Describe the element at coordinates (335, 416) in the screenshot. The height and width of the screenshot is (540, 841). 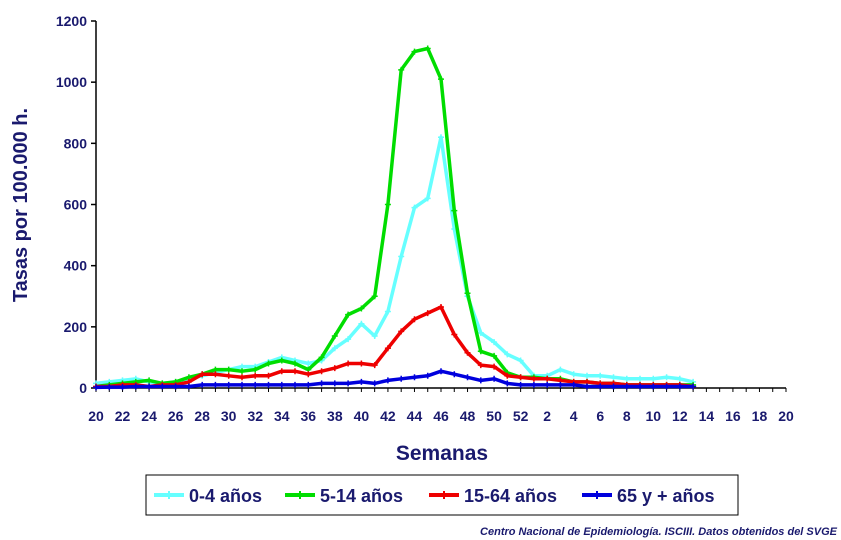
I see `x-tick-label: 38` at that location.